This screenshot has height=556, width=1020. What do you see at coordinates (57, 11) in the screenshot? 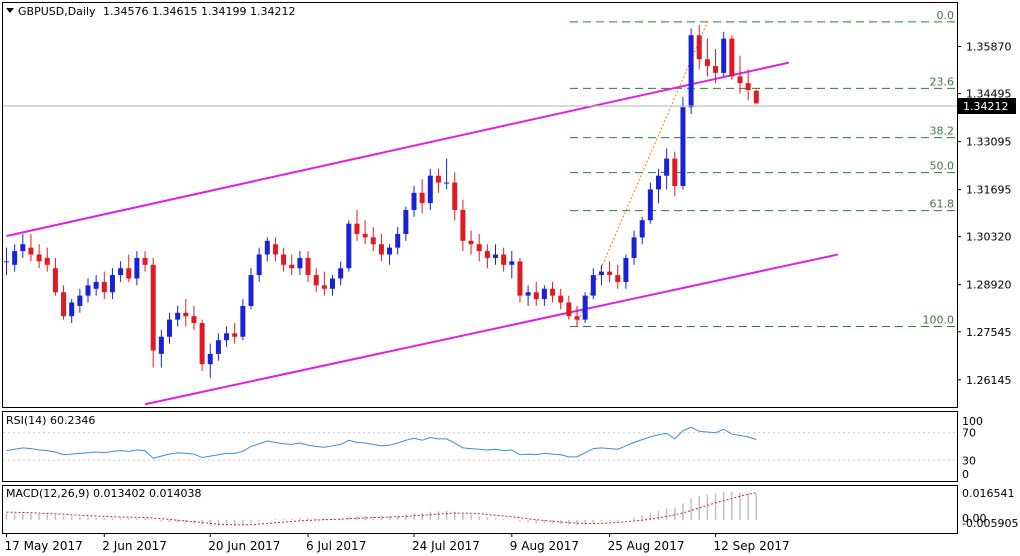
I see `chart-symbol: GBPUSD,Daily` at bounding box center [57, 11].